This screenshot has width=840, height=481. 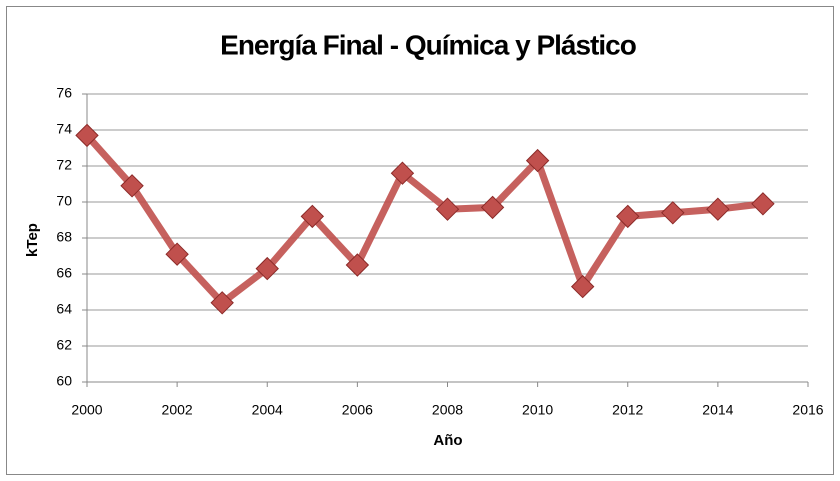 I want to click on y-tick-label: 70, so click(x=64, y=201).